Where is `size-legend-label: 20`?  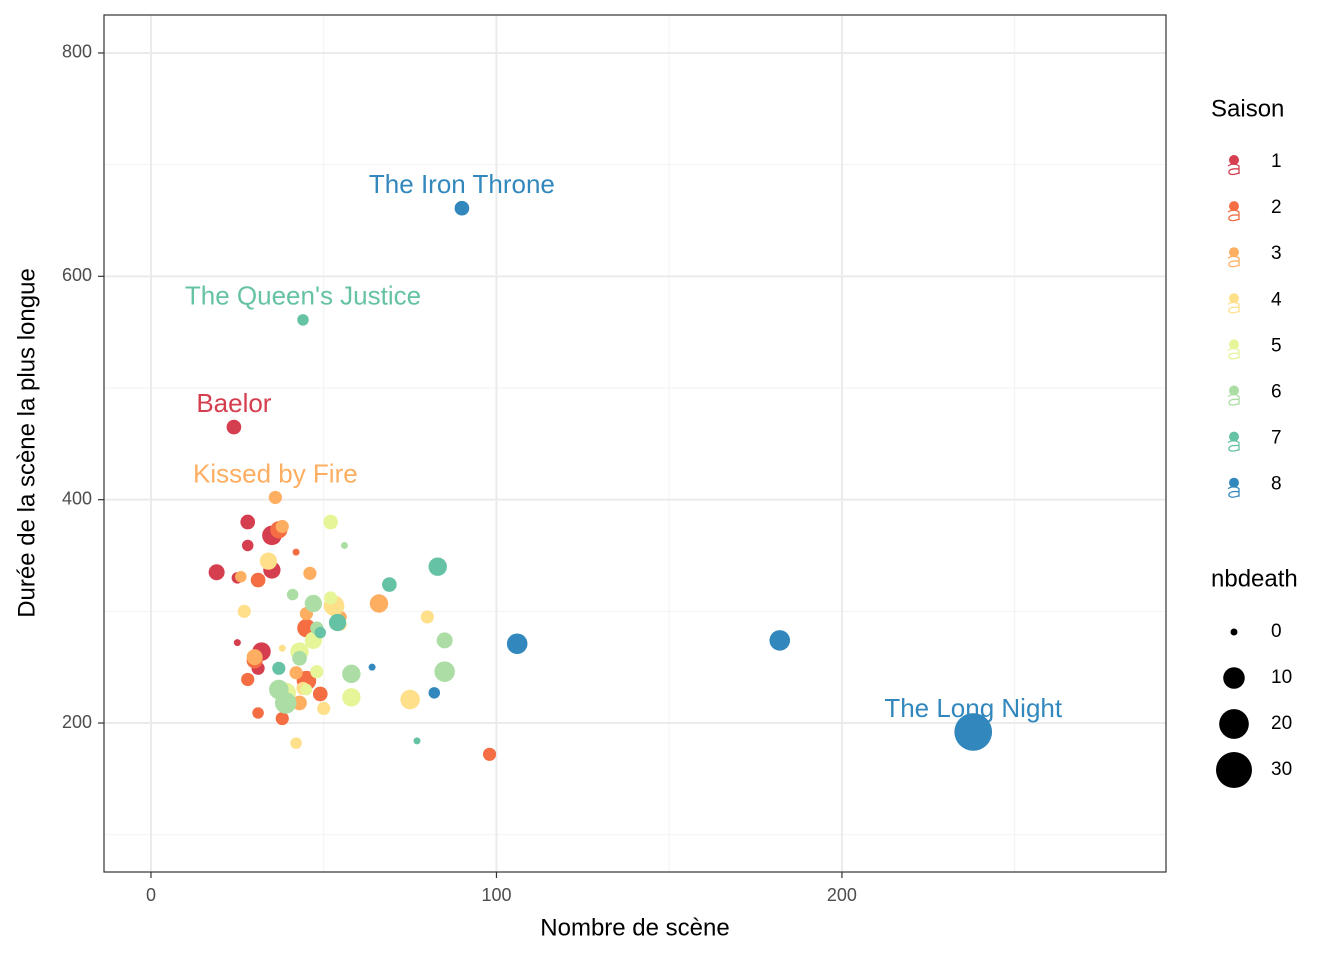 size-legend-label: 20 is located at coordinates (1281, 723).